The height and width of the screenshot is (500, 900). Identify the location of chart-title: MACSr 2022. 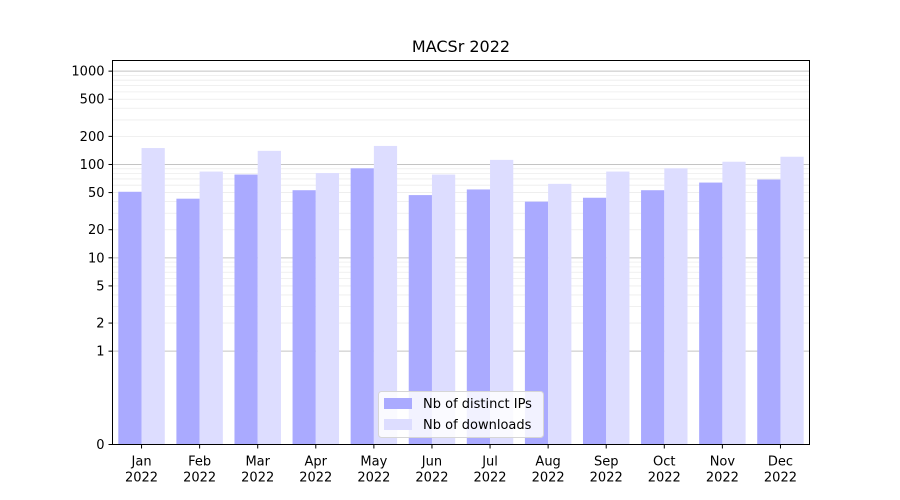
(461, 46).